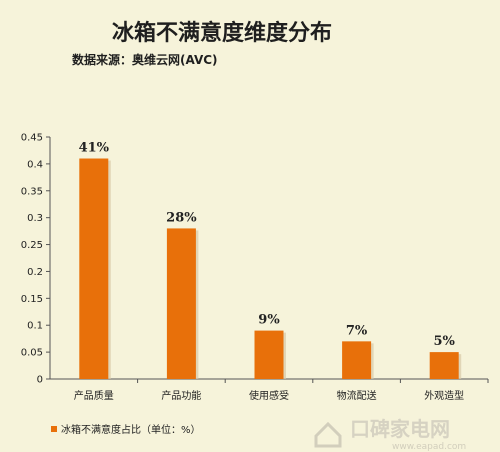 The image size is (500, 452). What do you see at coordinates (35, 218) in the screenshot?
I see `y-tick-label: 0.3` at bounding box center [35, 218].